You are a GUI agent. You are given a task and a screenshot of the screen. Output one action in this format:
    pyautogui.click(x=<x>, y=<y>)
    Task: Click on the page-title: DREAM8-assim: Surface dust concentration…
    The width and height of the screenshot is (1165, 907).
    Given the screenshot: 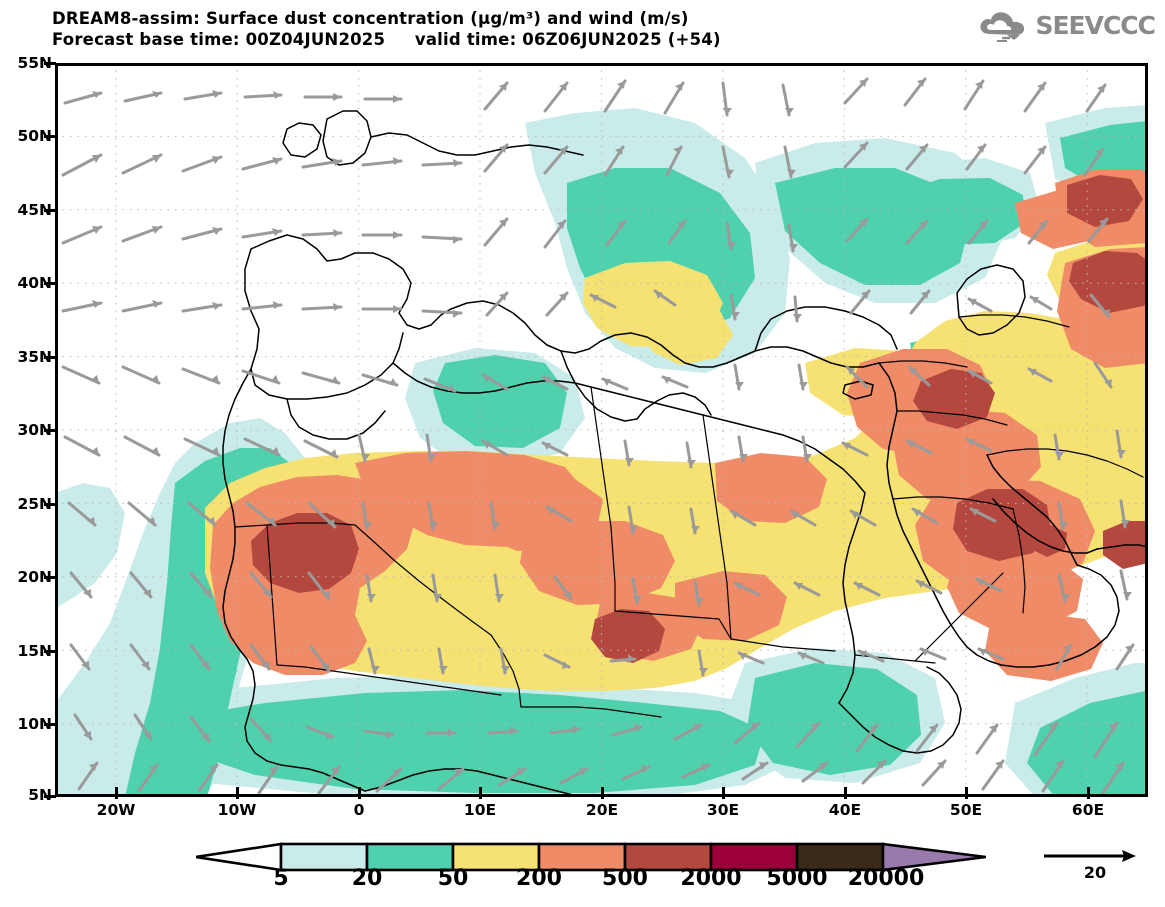 What is the action you would take?
    pyautogui.click(x=370, y=18)
    